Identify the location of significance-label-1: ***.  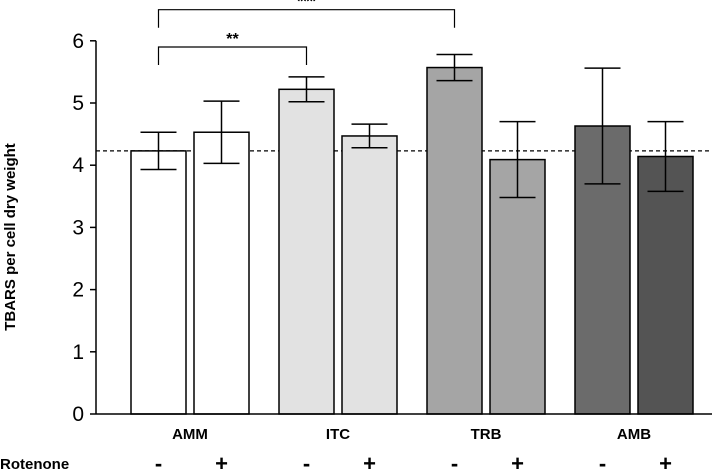
(306, 5).